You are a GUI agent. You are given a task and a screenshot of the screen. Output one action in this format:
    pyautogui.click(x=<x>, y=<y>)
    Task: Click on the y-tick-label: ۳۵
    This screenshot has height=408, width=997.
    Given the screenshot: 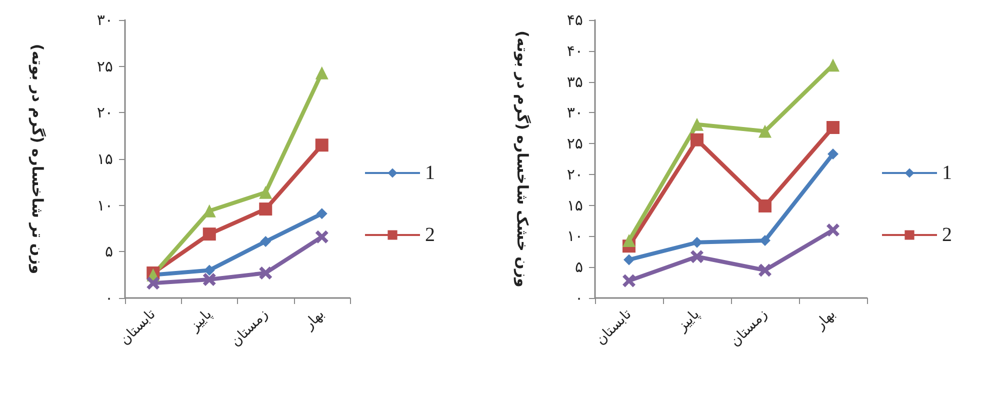 What is the action you would take?
    pyautogui.click(x=574, y=81)
    